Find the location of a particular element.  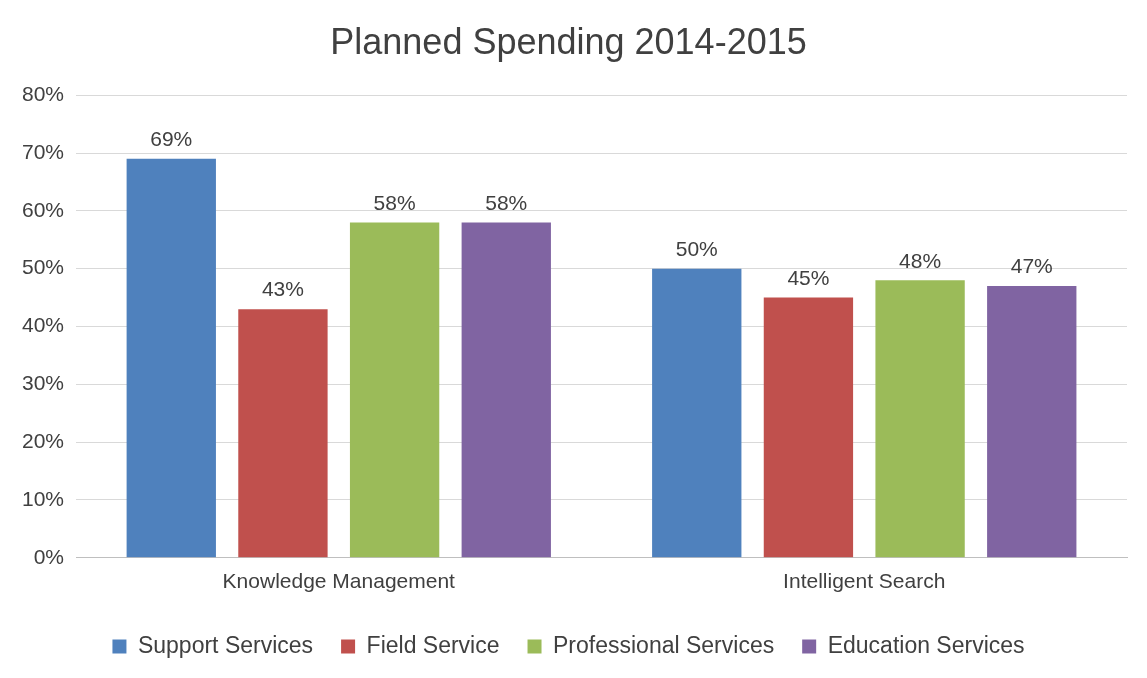

data-label: 69% is located at coordinates (171, 139).